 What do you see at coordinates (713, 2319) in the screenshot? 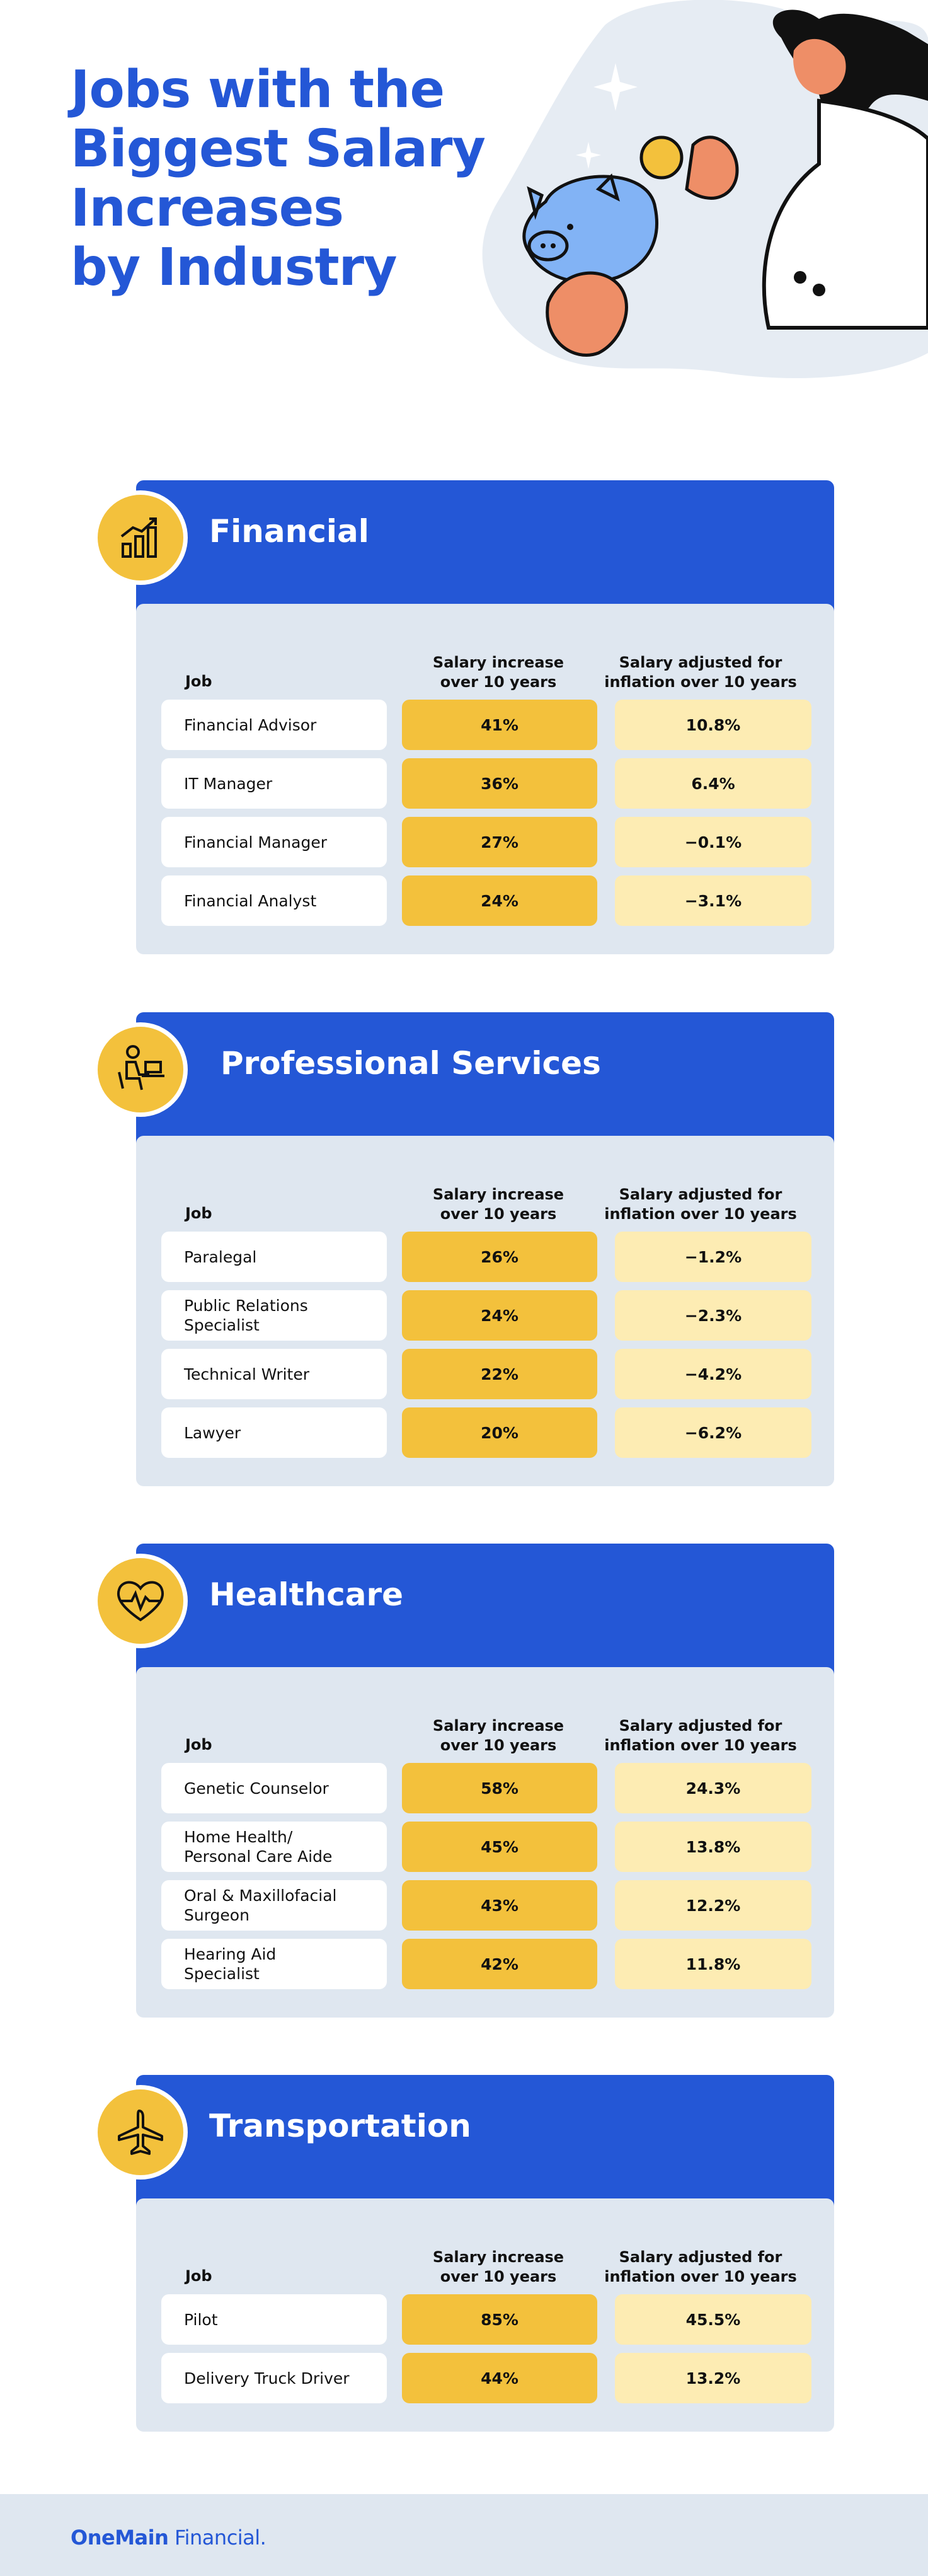
I see `adjusted-cell: 45.5%` at bounding box center [713, 2319].